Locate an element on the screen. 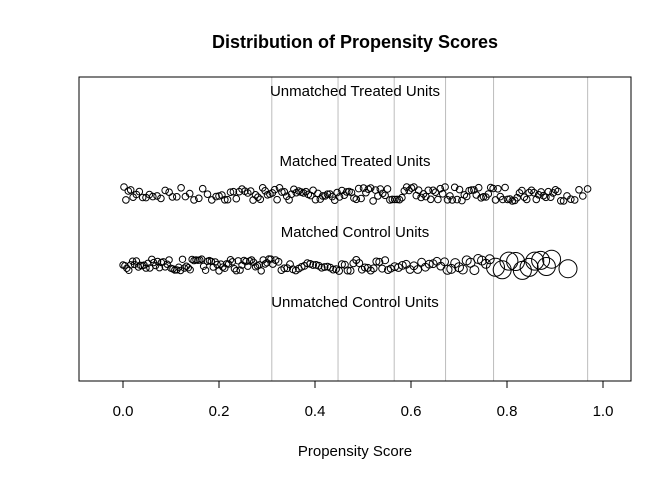 The width and height of the screenshot is (672, 480). label-unmatched-treated: Unmatched Treated Units is located at coordinates (355, 91).